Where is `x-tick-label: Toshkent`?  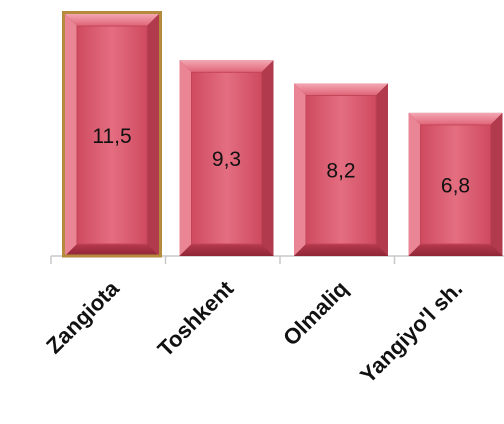 x-tick-label: Toshkent is located at coordinates (196, 318).